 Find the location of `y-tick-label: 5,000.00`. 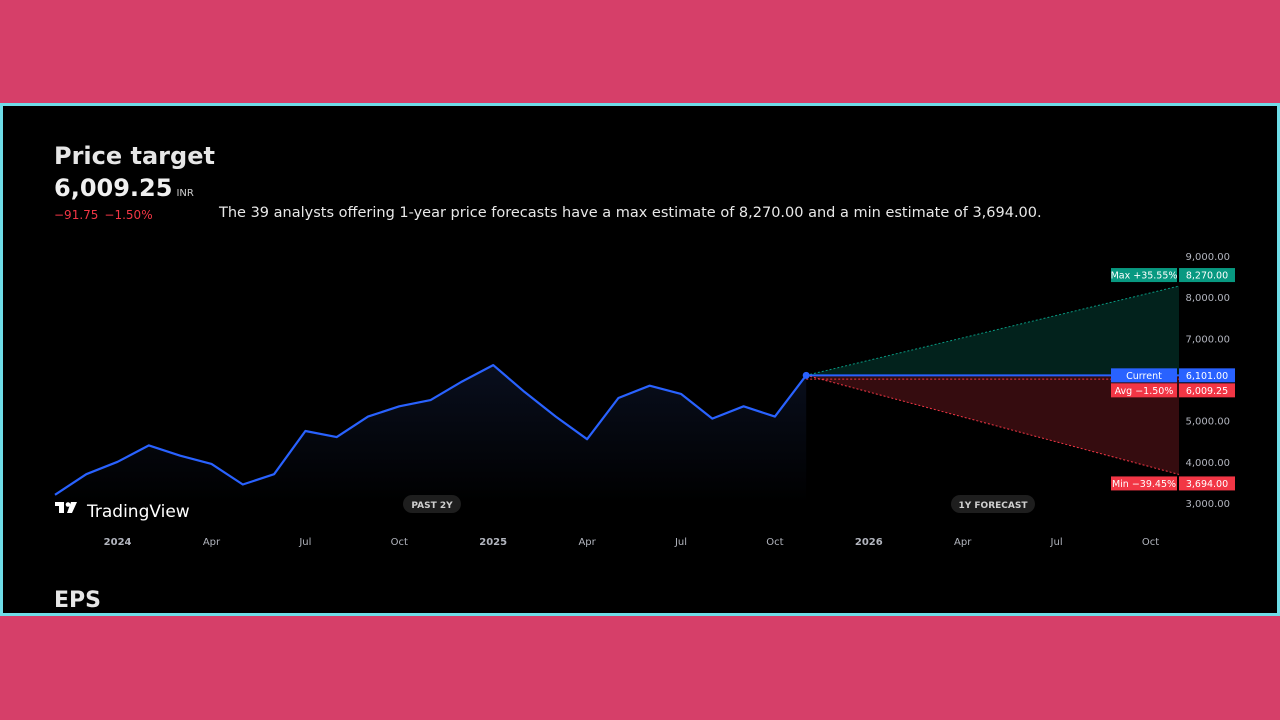

y-tick-label: 5,000.00 is located at coordinates (1207, 422).